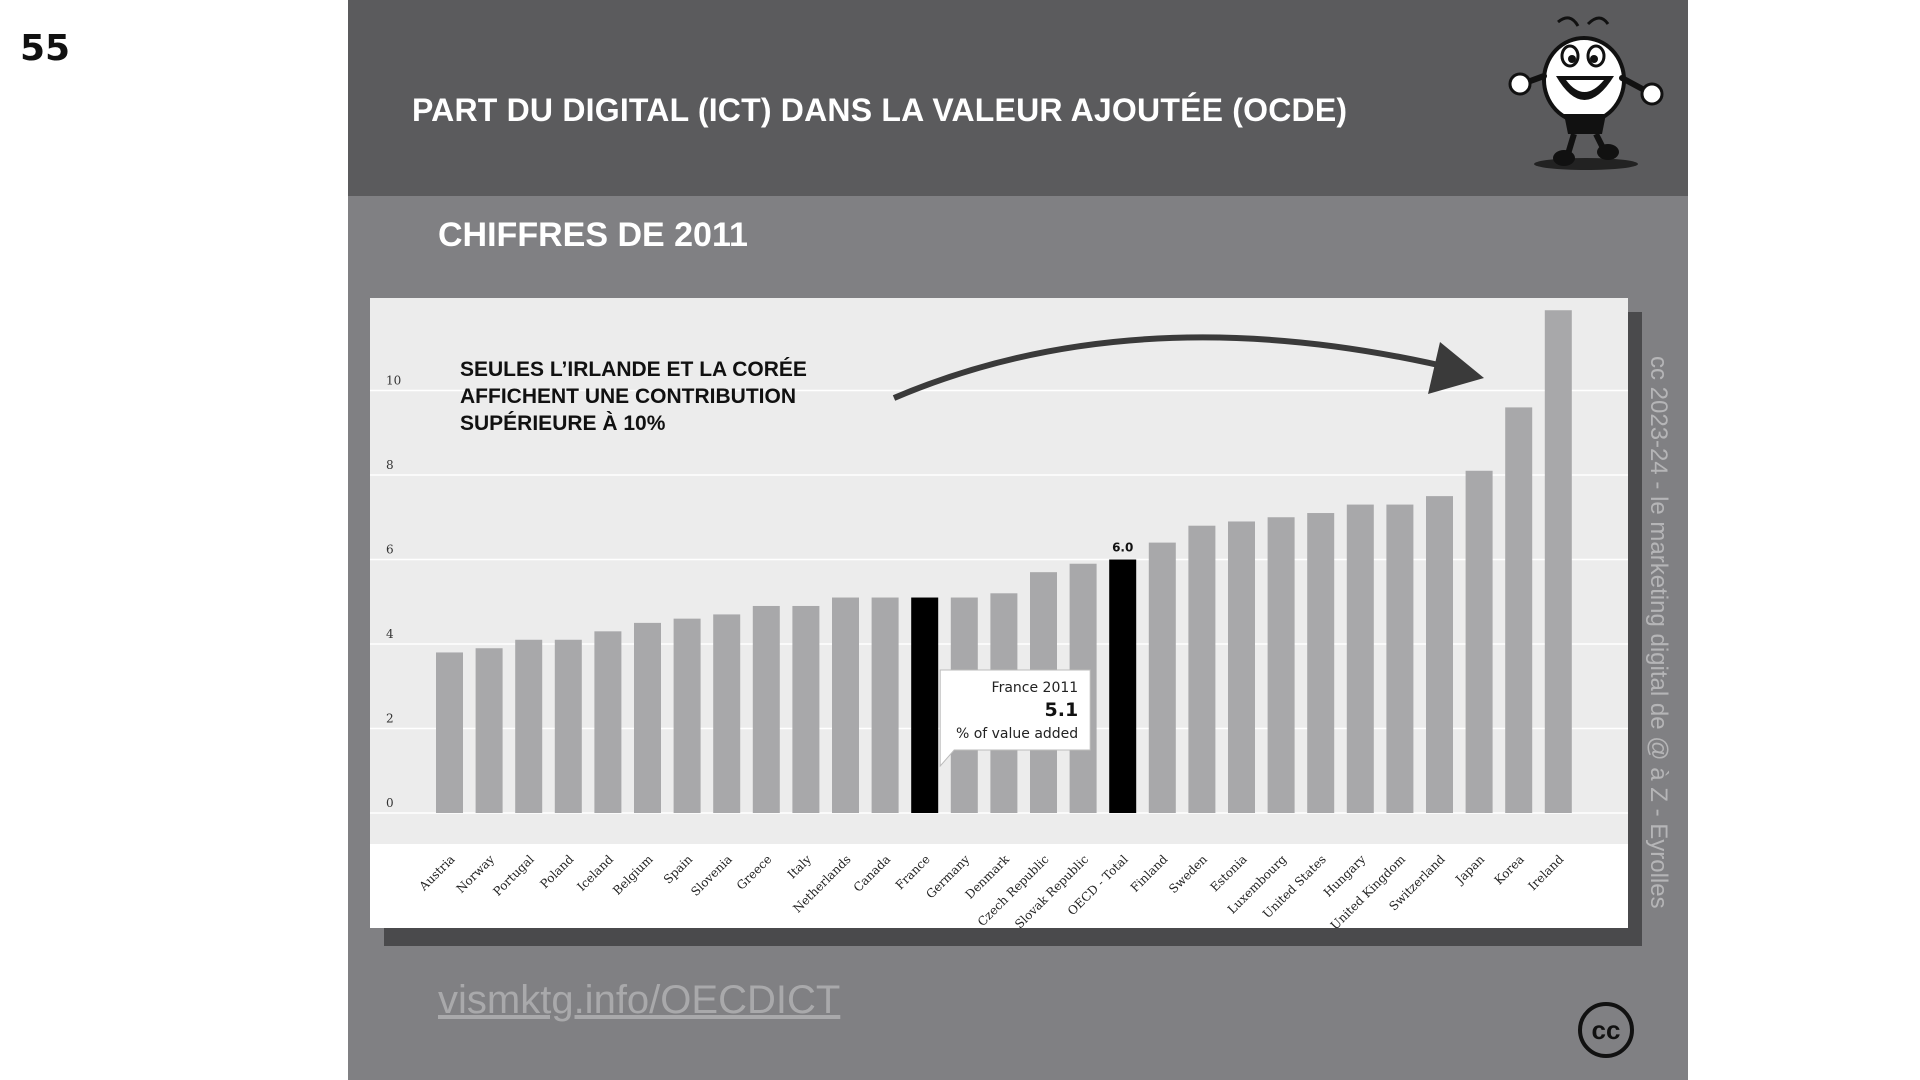 Image resolution: width=1920 pixels, height=1080 pixels. Describe the element at coordinates (393, 381) in the screenshot. I see `y-tick-label: 10` at that location.